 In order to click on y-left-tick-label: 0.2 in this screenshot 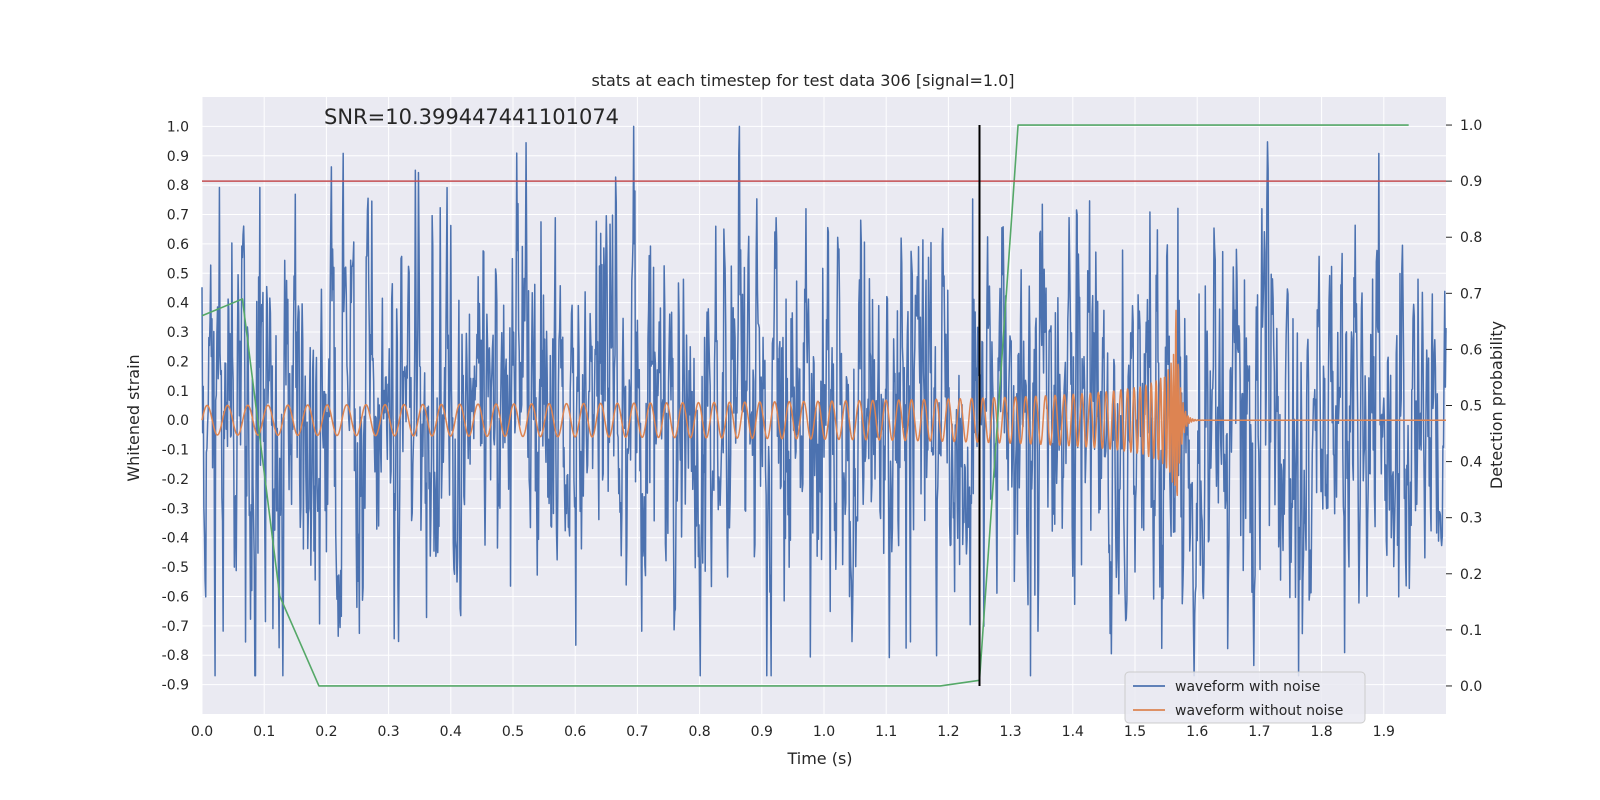, I will do `click(178, 362)`.